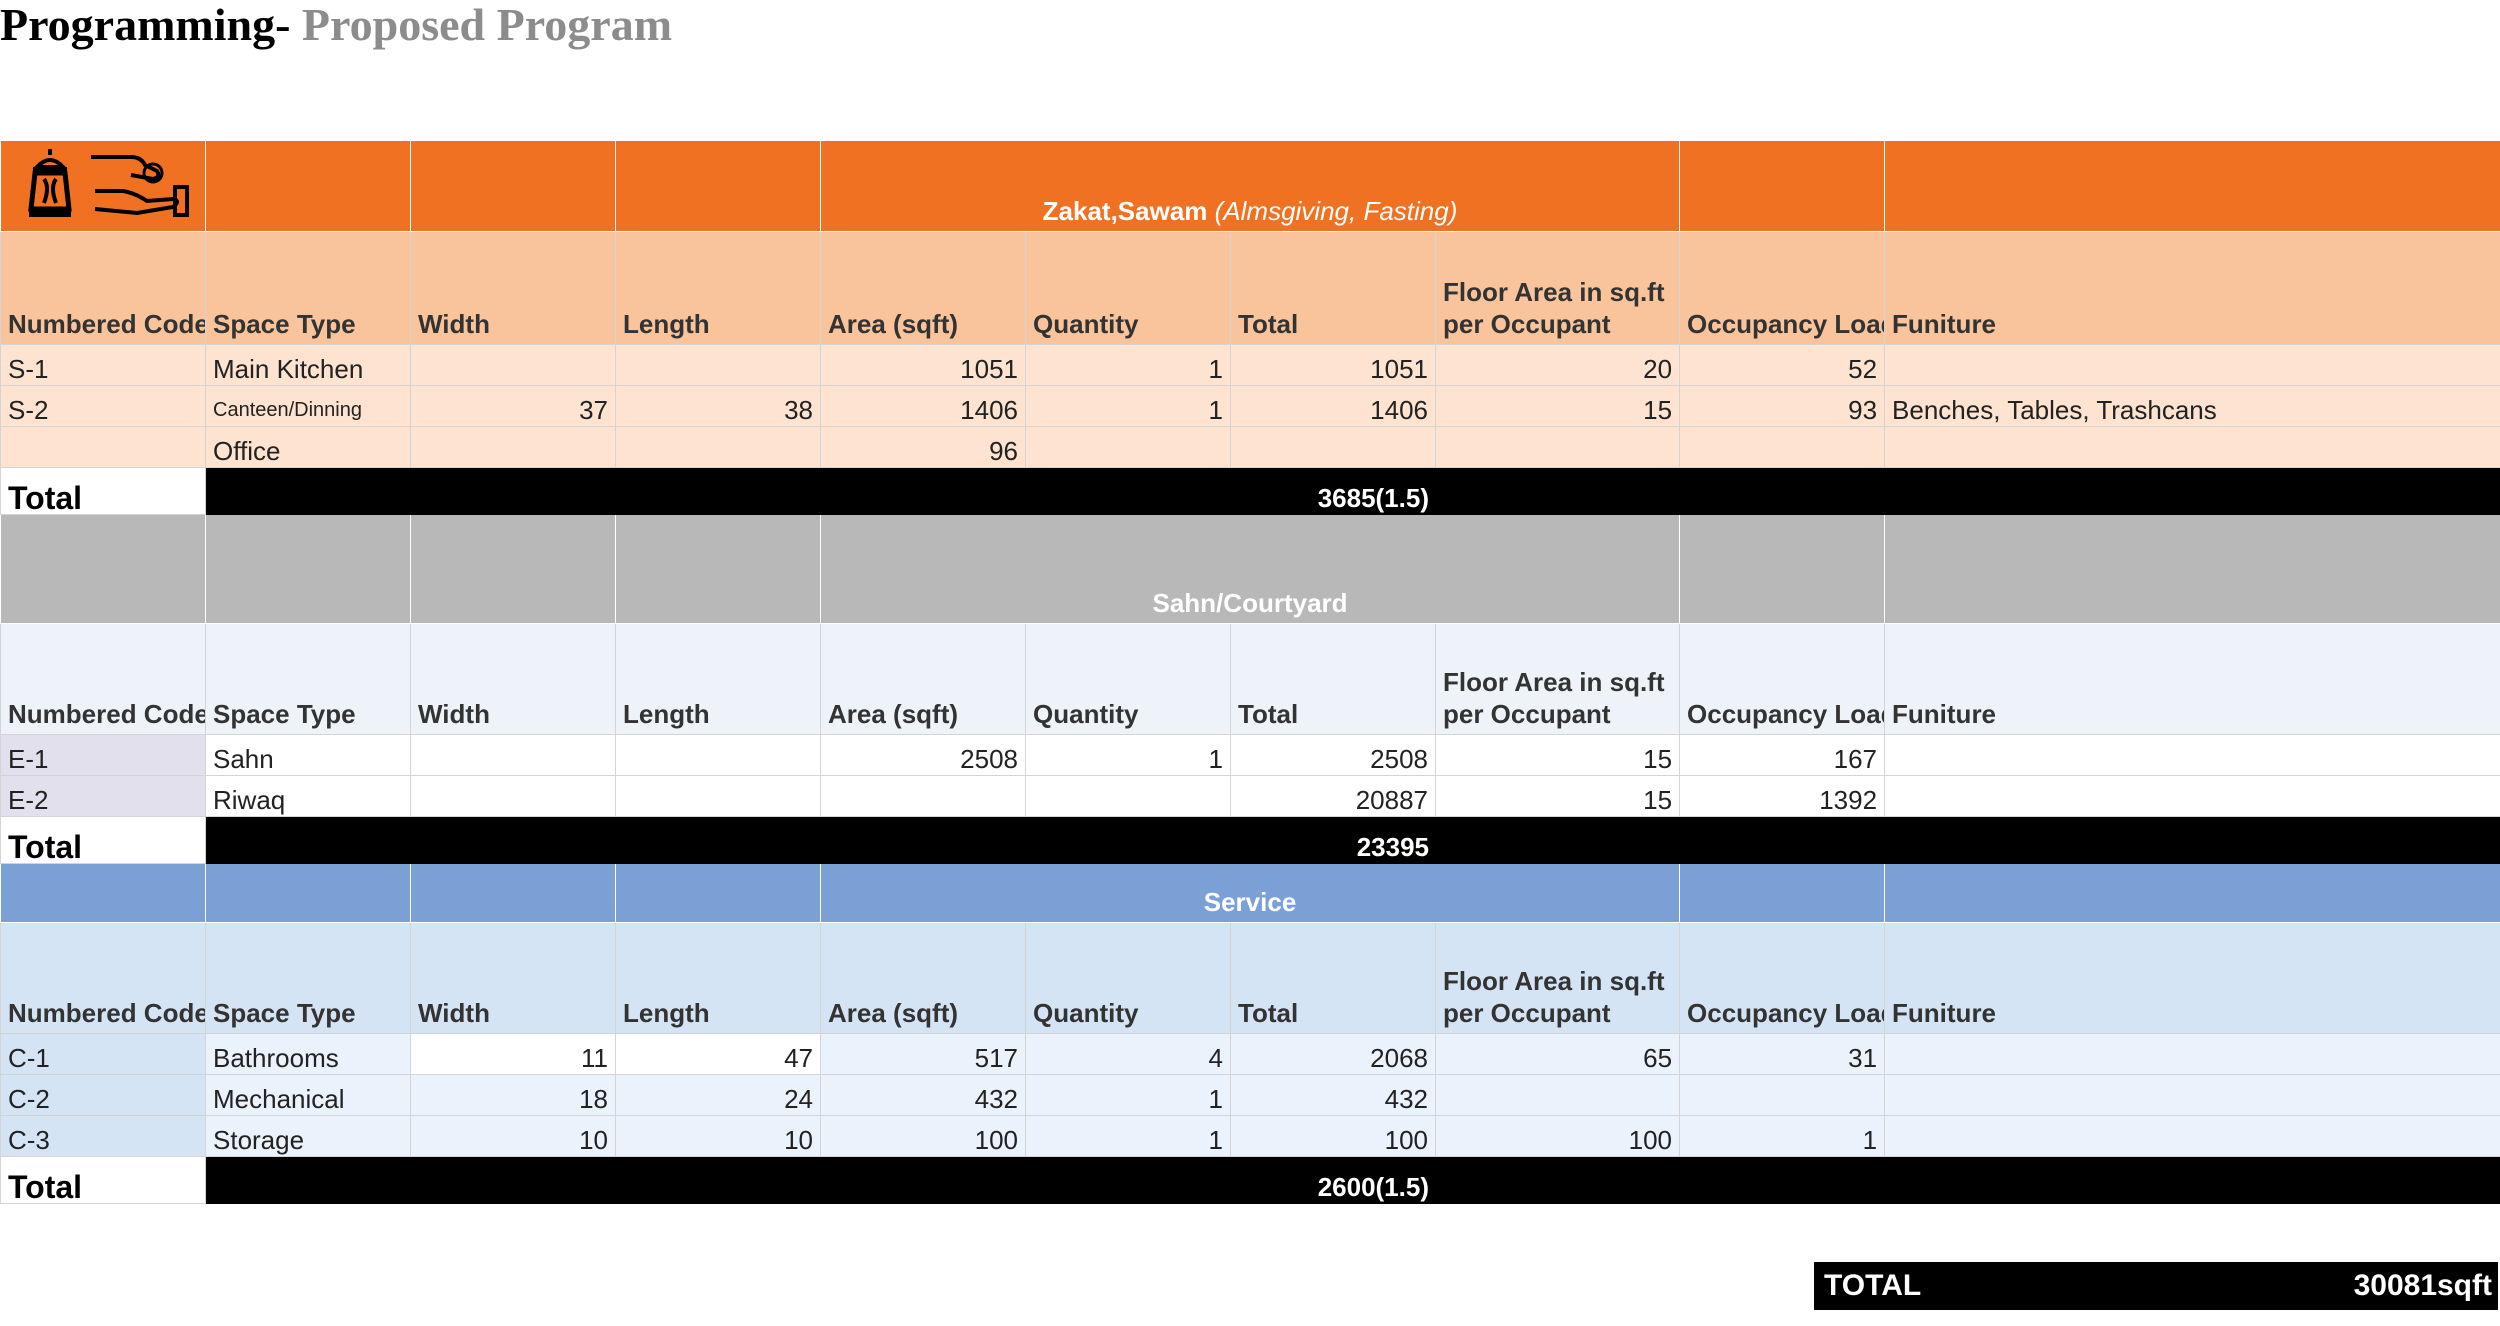  What do you see at coordinates (308, 406) in the screenshot?
I see `cell-space-type: Canteen/Dinning` at bounding box center [308, 406].